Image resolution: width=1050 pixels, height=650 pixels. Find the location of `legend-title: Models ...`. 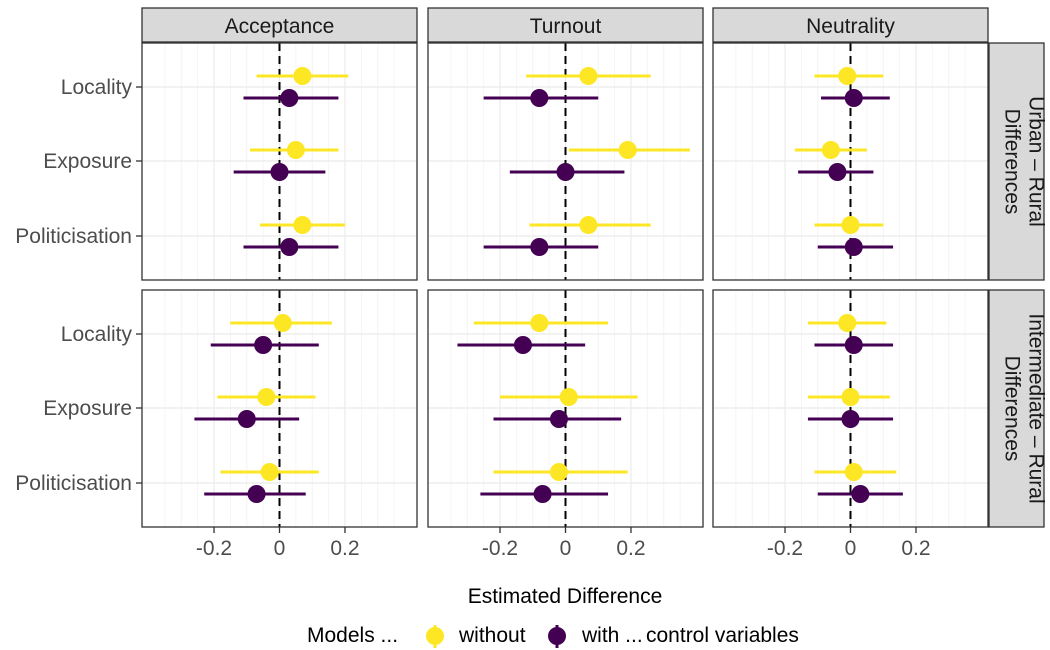

legend-title: Models ... is located at coordinates (352, 635).